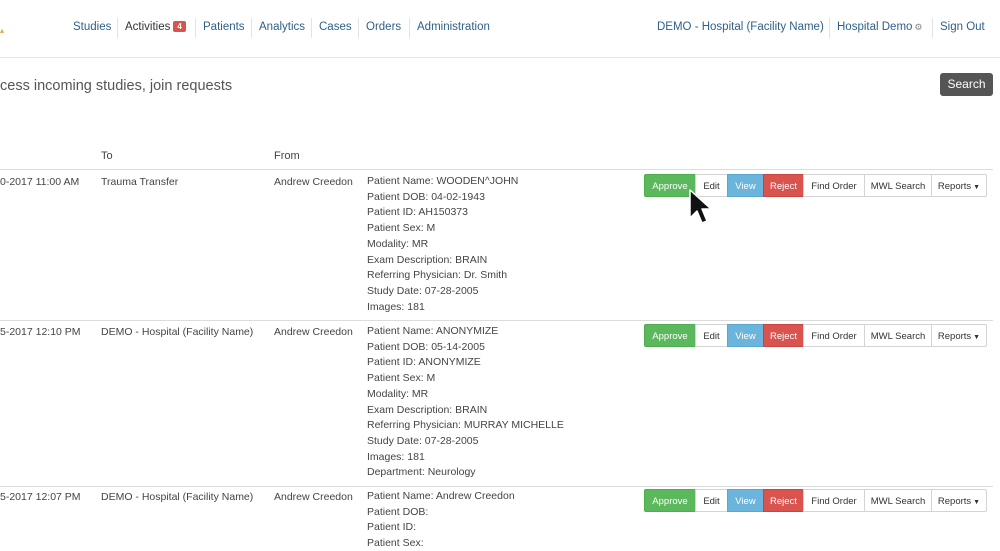  What do you see at coordinates (433, 331) in the screenshot?
I see `patient-name: Patient Name: ANONYMIZE` at bounding box center [433, 331].